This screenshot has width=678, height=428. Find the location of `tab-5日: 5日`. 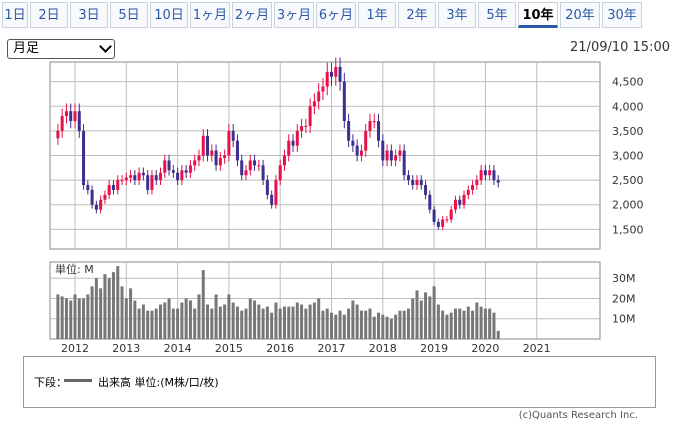

tab-5日: 5日 is located at coordinates (129, 15).